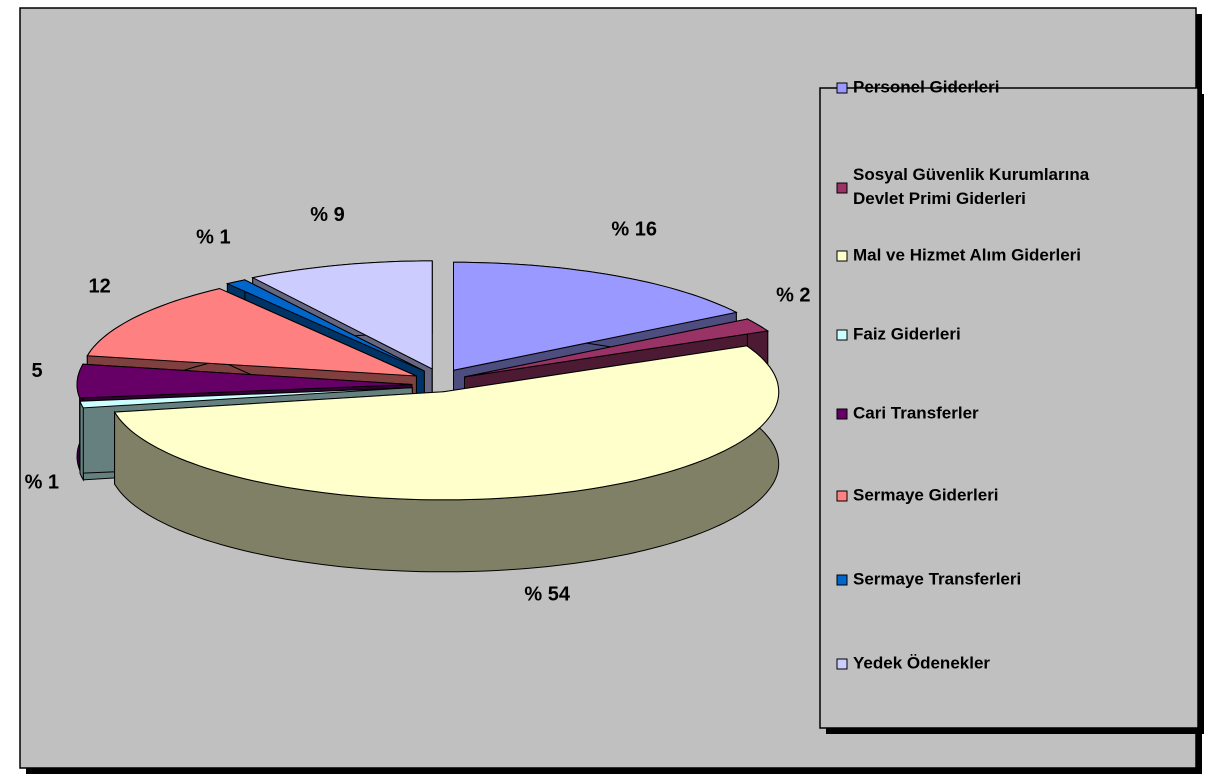 Image resolution: width=1215 pixels, height=778 pixels. Describe the element at coordinates (926, 494) in the screenshot. I see `legend-label: Sermaye Giderleri` at that location.